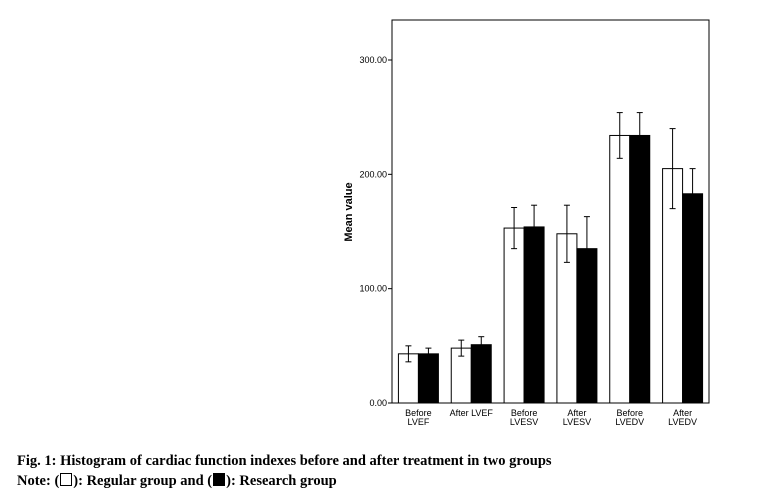  Describe the element at coordinates (143, 481) in the screenshot. I see `note-regular: ): Regular group and (` at that location.